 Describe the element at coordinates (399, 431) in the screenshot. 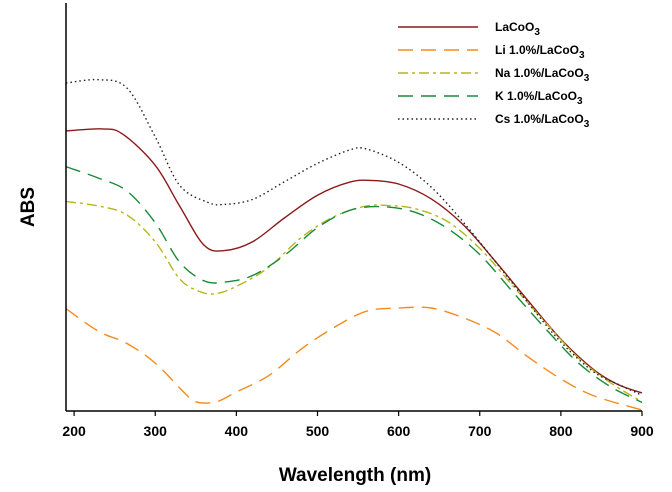

I see `x-tick-label: 600` at that location.